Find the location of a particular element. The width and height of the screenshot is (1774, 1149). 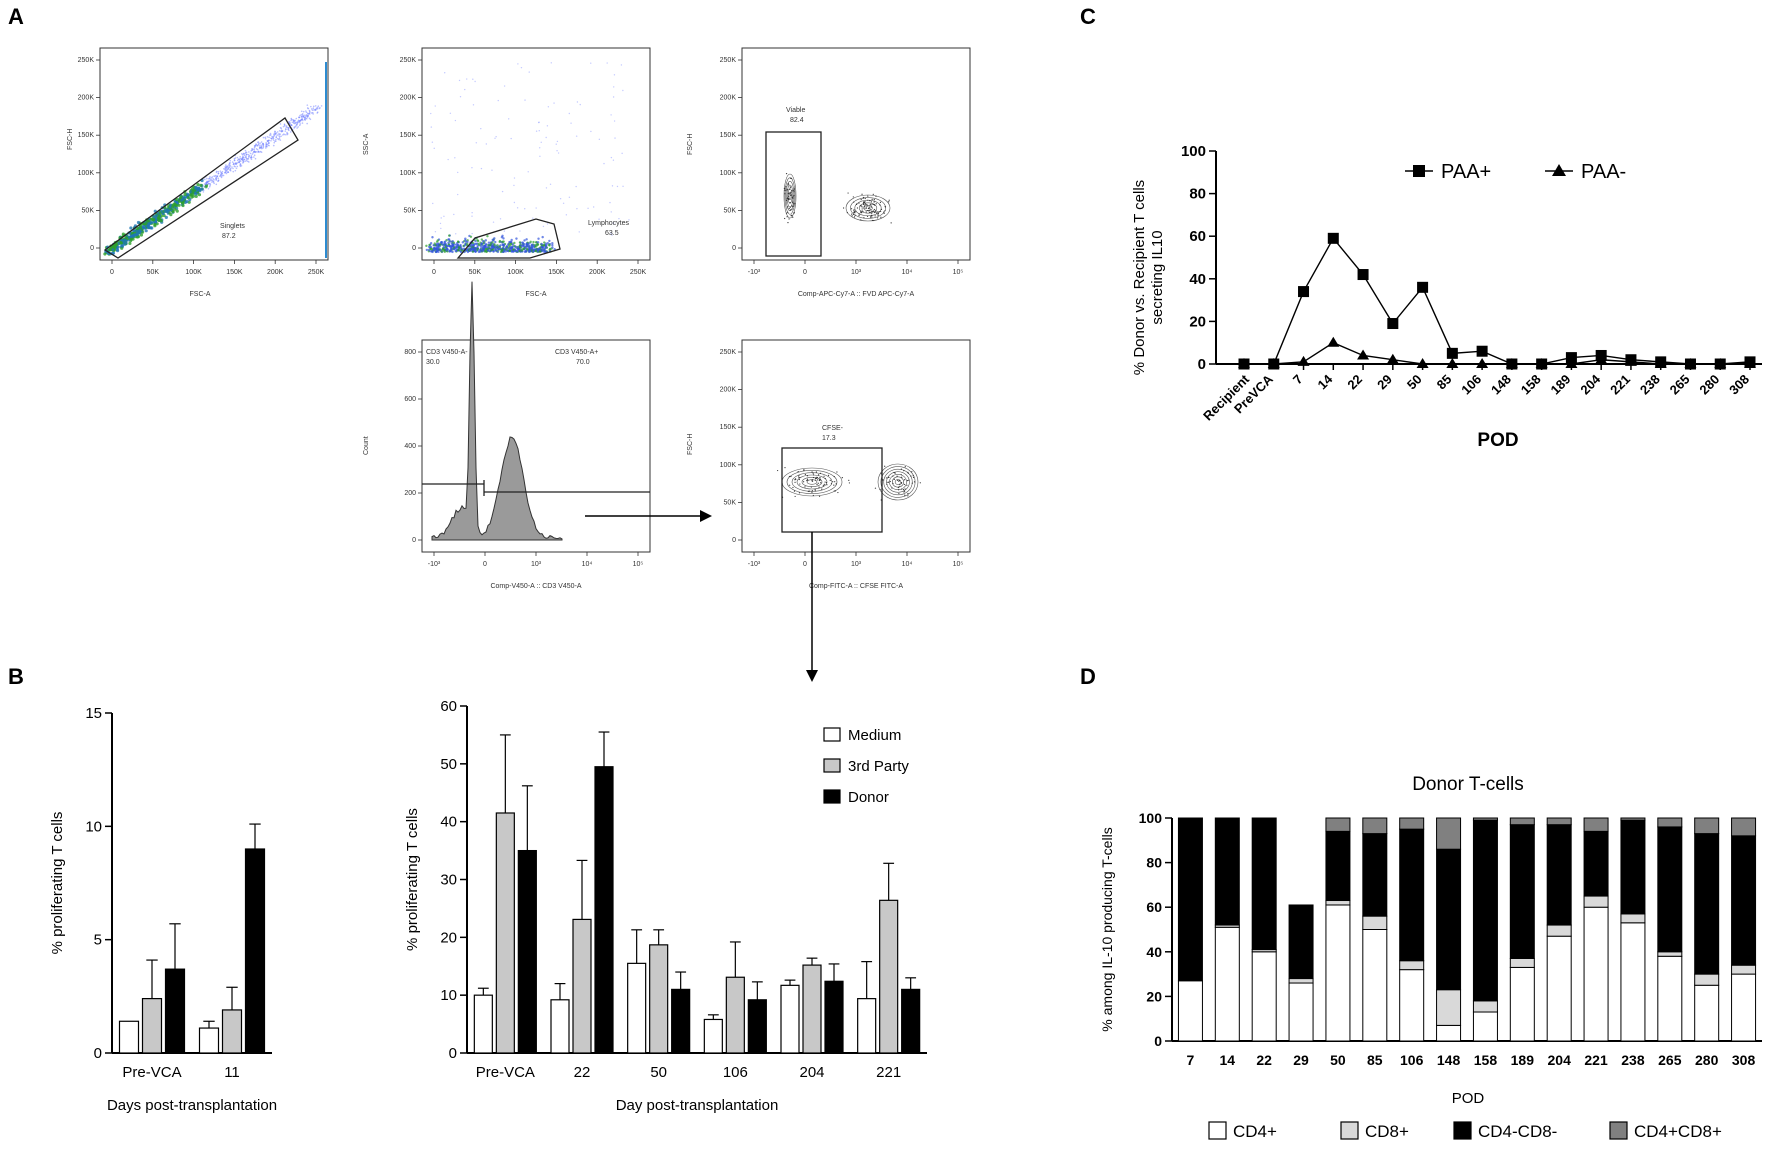

x-tick-label: 189 is located at coordinates (1523, 1060).